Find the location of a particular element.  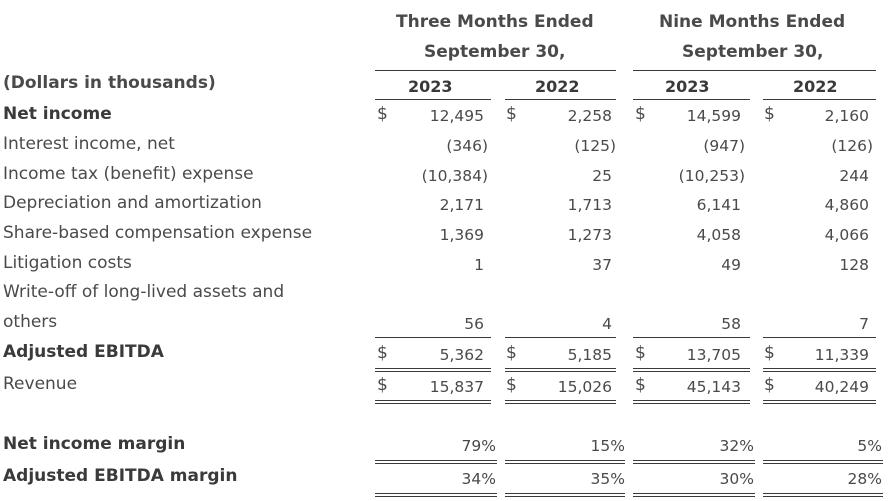

final-line-2b is located at coordinates (565, 496).